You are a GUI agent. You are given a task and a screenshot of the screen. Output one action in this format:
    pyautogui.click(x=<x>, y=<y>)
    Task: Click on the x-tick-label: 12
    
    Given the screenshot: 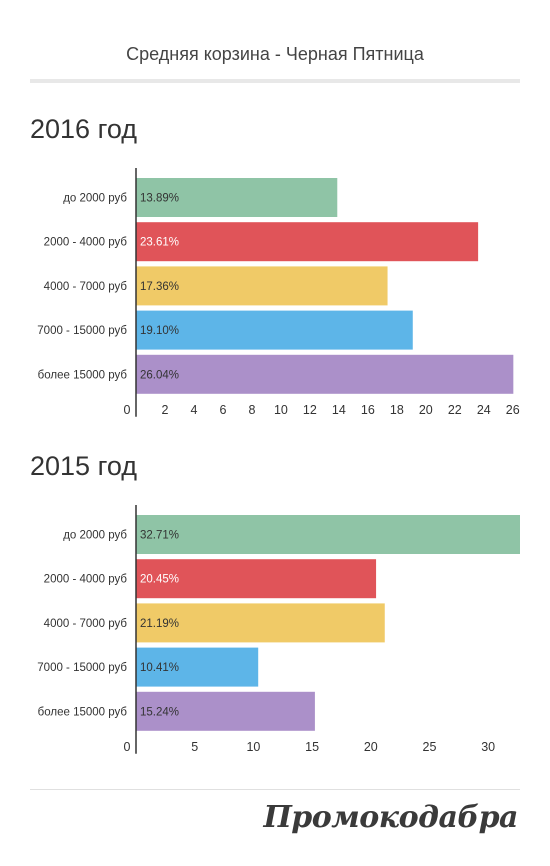 What is the action you would take?
    pyautogui.click(x=310, y=410)
    